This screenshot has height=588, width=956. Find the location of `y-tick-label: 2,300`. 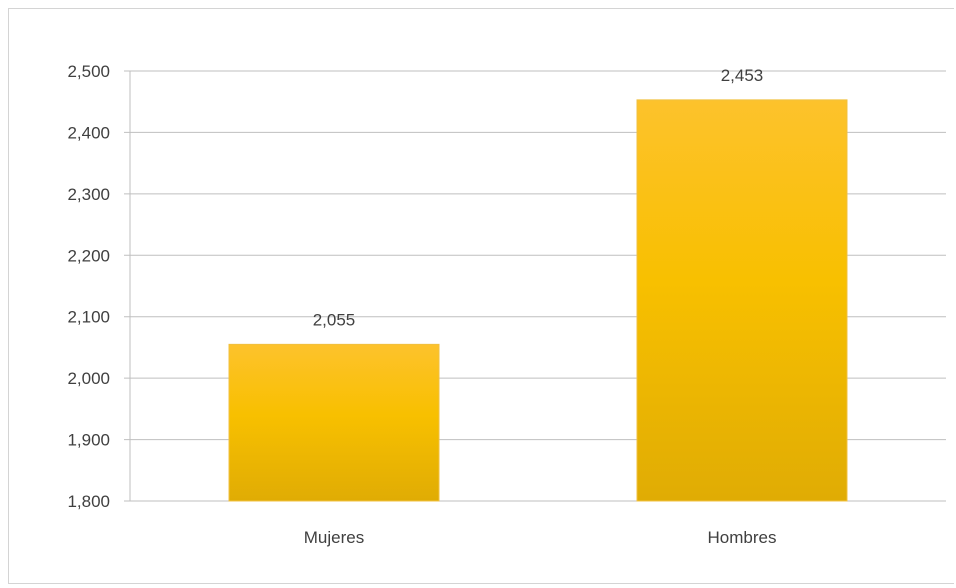

y-tick-label: 2,300 is located at coordinates (88, 194).